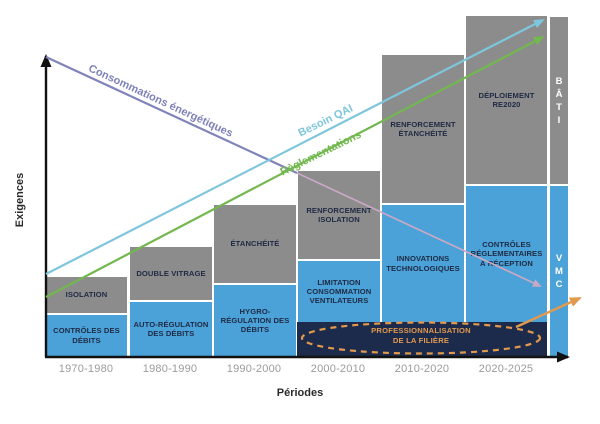 This screenshot has width=600, height=424. What do you see at coordinates (506, 369) in the screenshot?
I see `period-2020-2025: 2020-2025` at bounding box center [506, 369].